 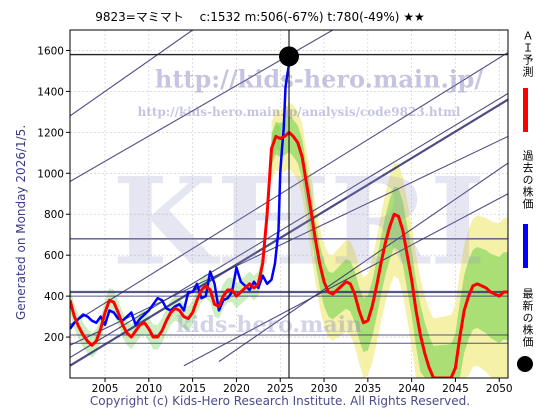 I want to click on generated-date: Generated on Monday 2026/1/5., so click(x=21, y=222).